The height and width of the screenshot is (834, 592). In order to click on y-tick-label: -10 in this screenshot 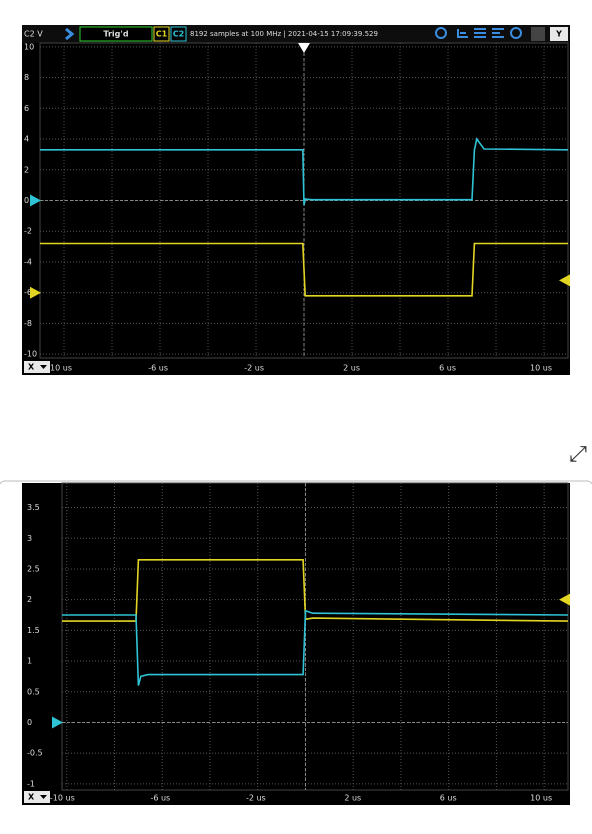, I will do `click(30, 354)`.